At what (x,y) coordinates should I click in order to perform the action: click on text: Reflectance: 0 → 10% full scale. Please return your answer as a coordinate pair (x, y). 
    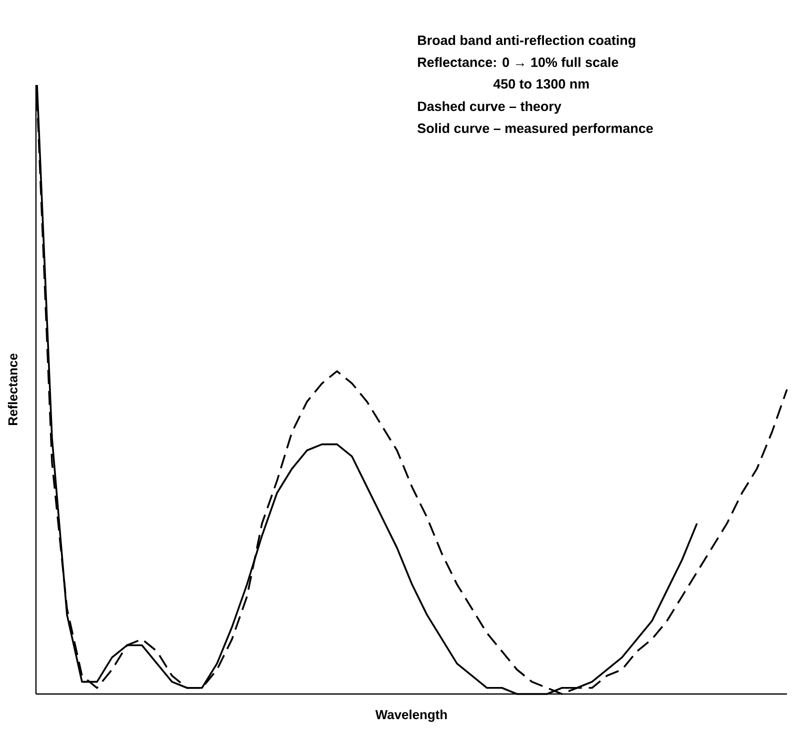
    Looking at the image, I should click on (518, 62).